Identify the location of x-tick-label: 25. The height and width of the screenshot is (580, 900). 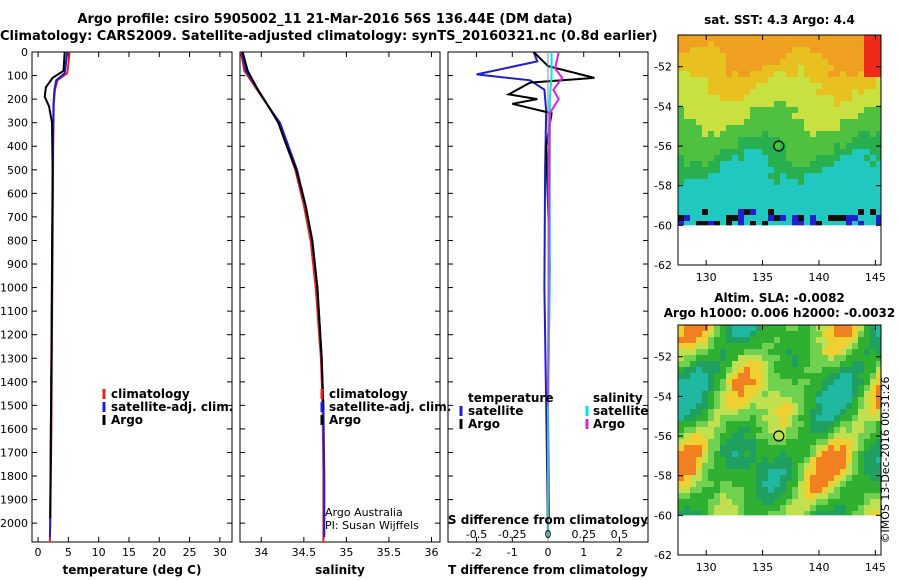
(190, 552).